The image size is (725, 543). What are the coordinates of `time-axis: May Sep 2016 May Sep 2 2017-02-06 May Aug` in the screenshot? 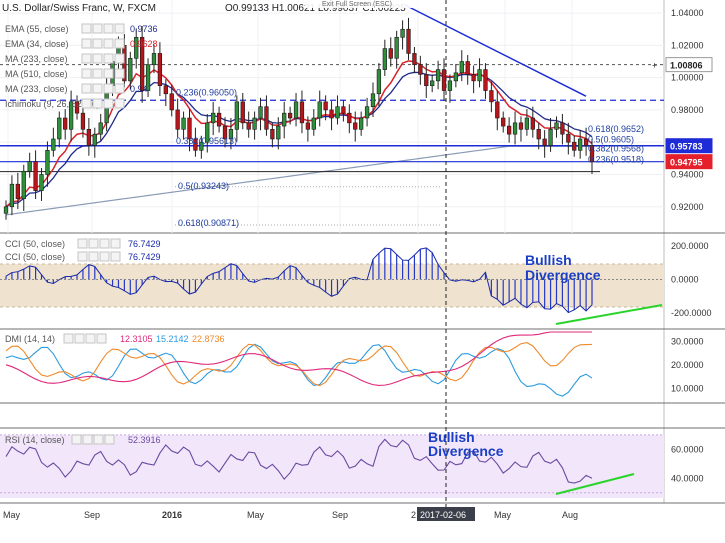 It's located at (290, 514).